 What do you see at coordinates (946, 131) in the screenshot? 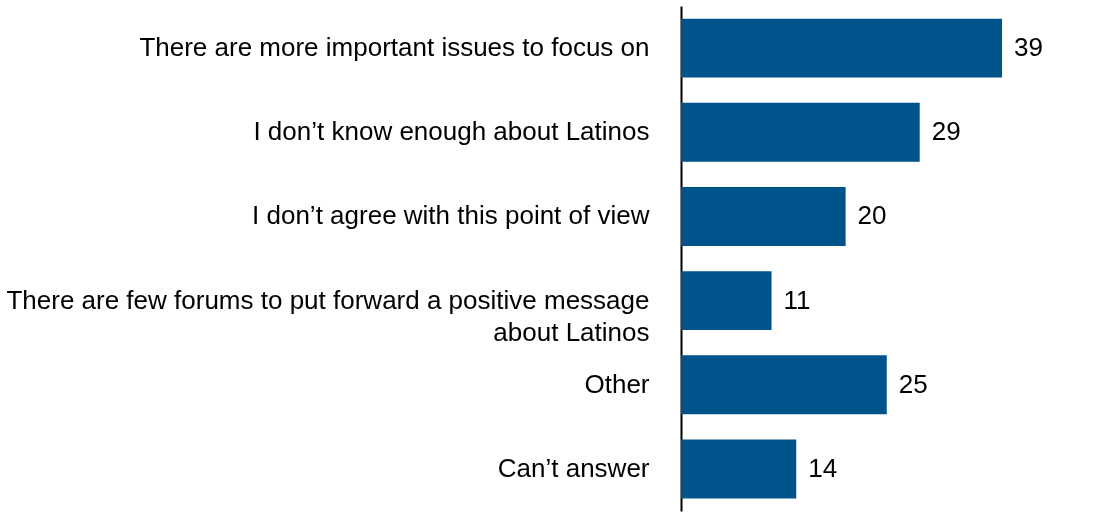
I see `data-label: 29` at bounding box center [946, 131].